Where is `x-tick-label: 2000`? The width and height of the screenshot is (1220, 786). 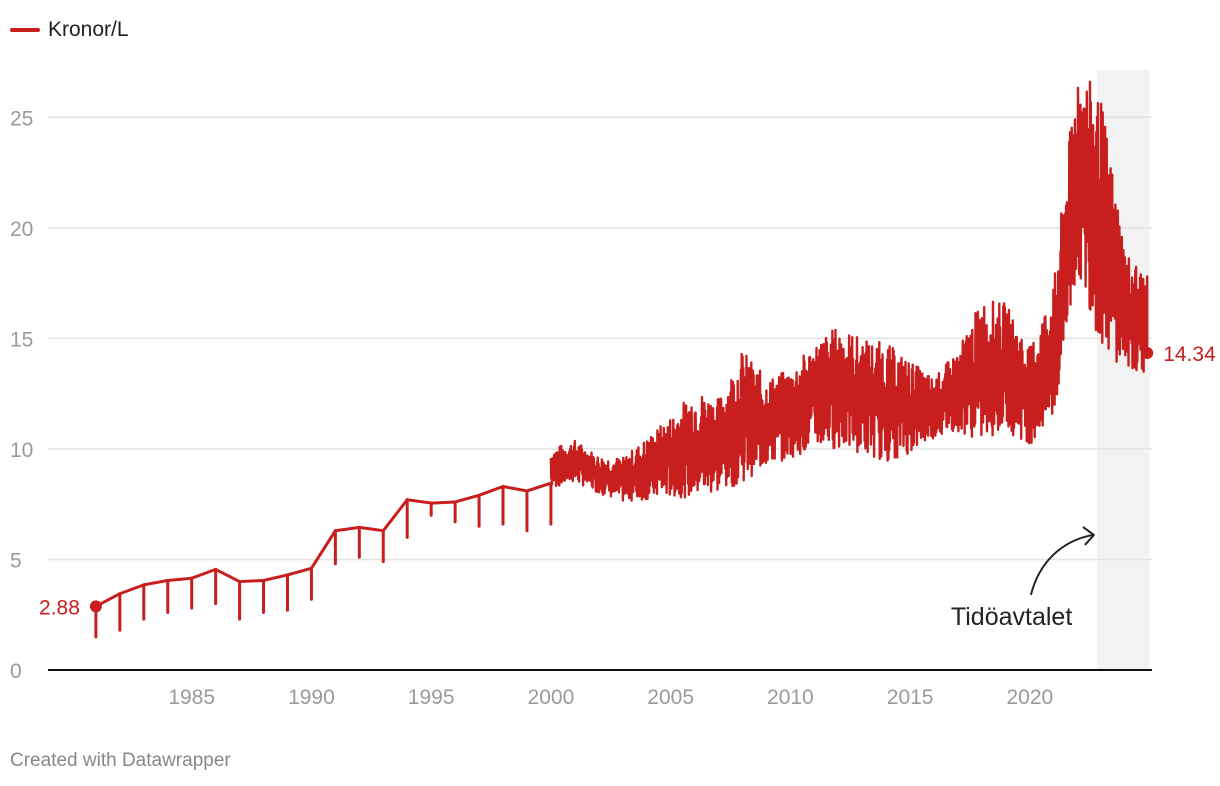 x-tick-label: 2000 is located at coordinates (551, 697).